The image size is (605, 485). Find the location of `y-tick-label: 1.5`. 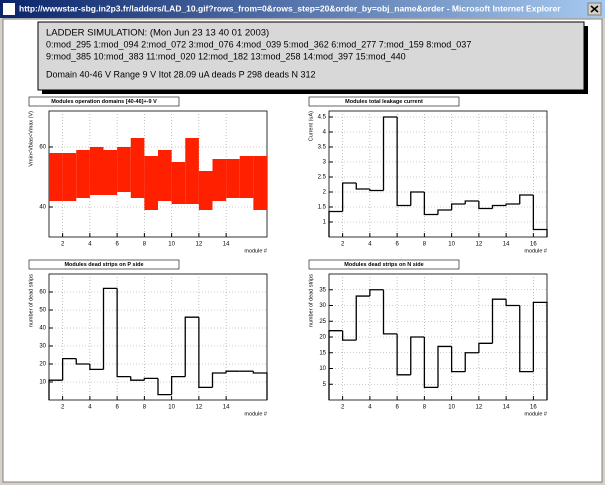

y-tick-label: 1.5 is located at coordinates (322, 208).